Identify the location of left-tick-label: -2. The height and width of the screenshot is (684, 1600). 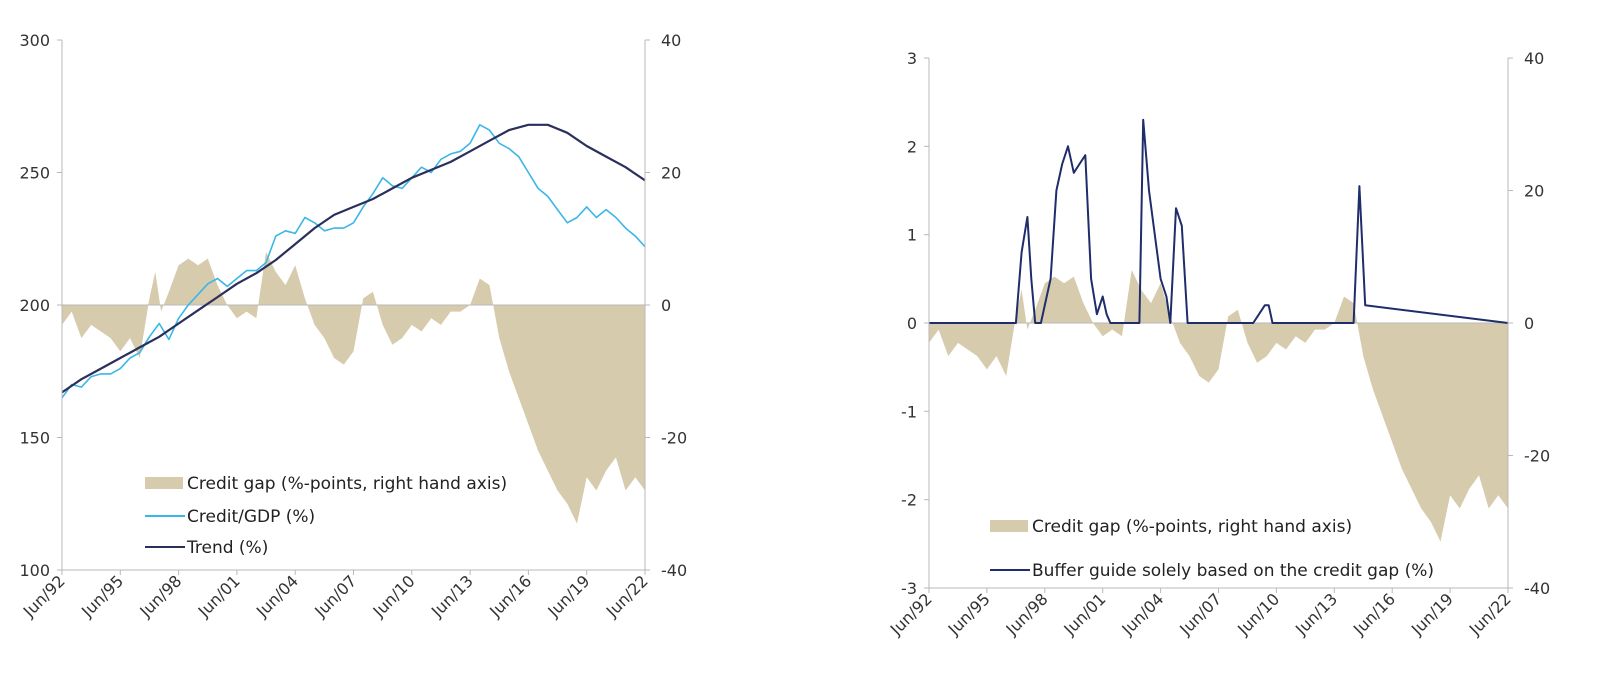
(909, 500).